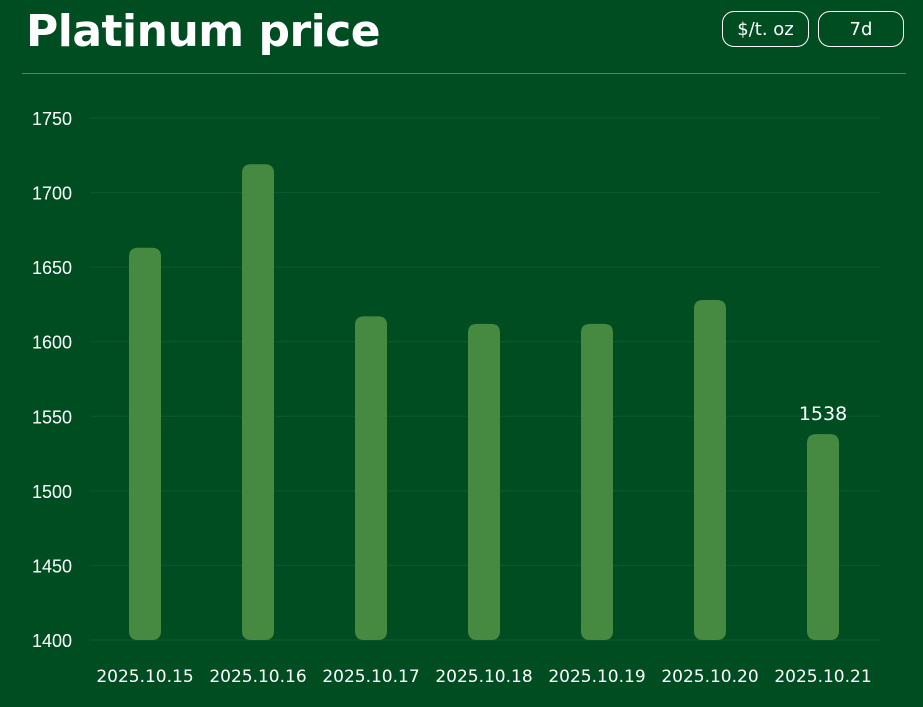 Image resolution: width=923 pixels, height=707 pixels. What do you see at coordinates (258, 402) in the screenshot?
I see `bar-2025.10.16` at bounding box center [258, 402].